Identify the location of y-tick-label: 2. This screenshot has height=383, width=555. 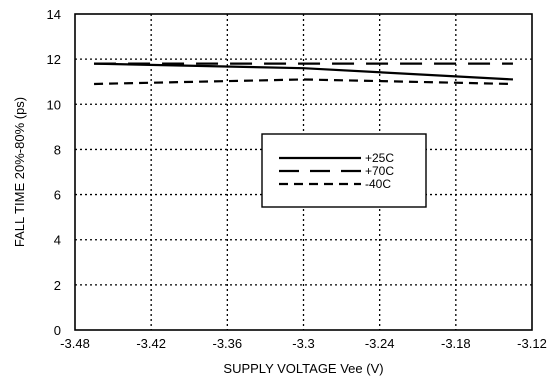
(57, 285).